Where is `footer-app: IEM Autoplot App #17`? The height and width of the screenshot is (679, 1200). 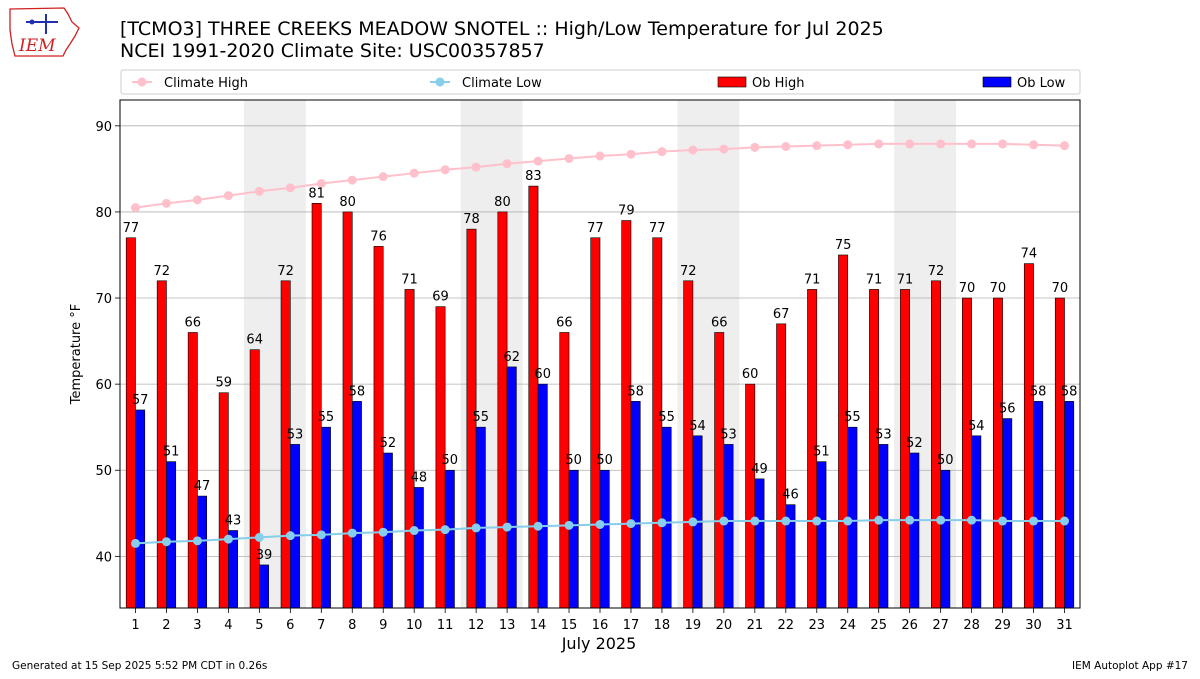 footer-app: IEM Autoplot App #17 is located at coordinates (1130, 666).